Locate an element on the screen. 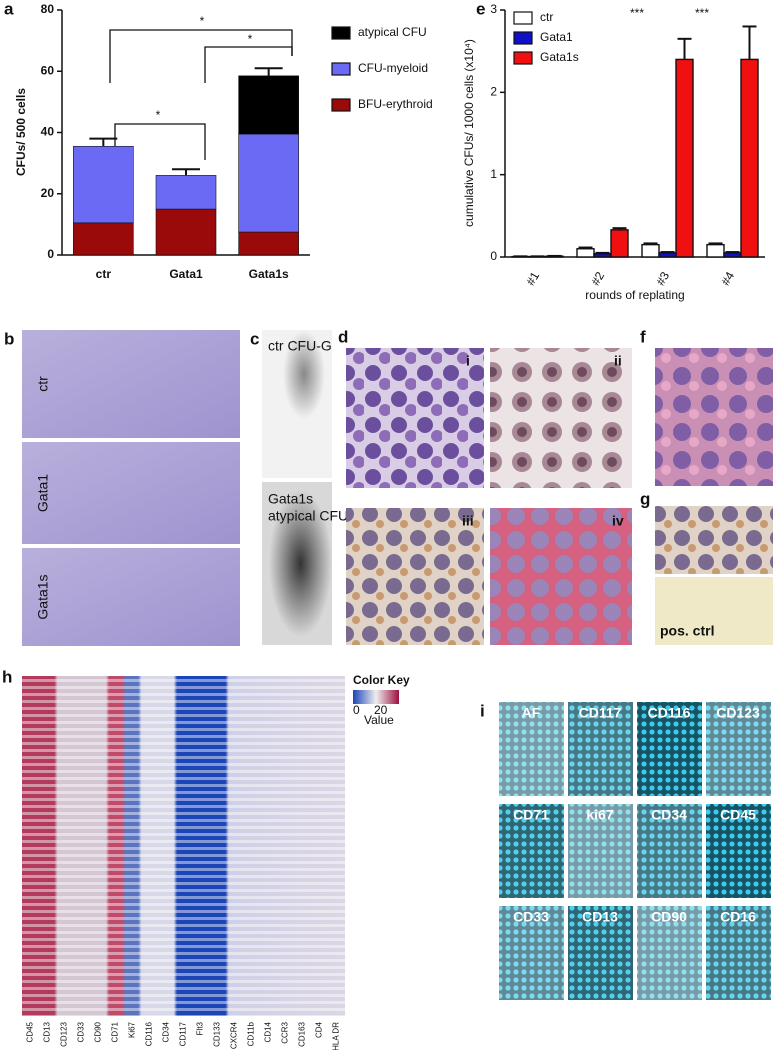 The height and width of the screenshot is (1050, 773). color-key is located at coordinates (376, 697).